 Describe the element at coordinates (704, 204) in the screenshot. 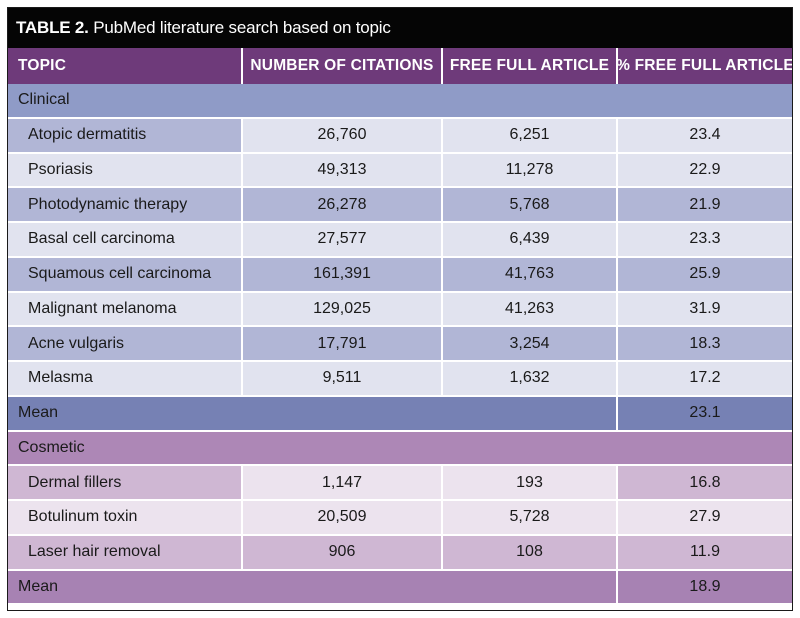

I see `pct-cell: 21.9` at that location.